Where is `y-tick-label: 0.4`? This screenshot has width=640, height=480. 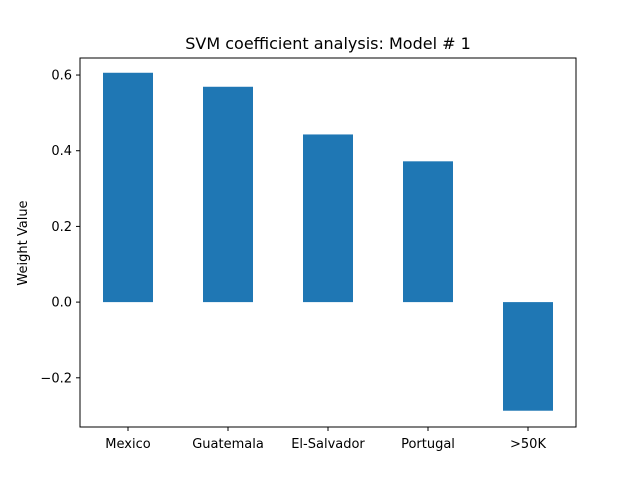
y-tick-label: 0.4 is located at coordinates (61, 151).